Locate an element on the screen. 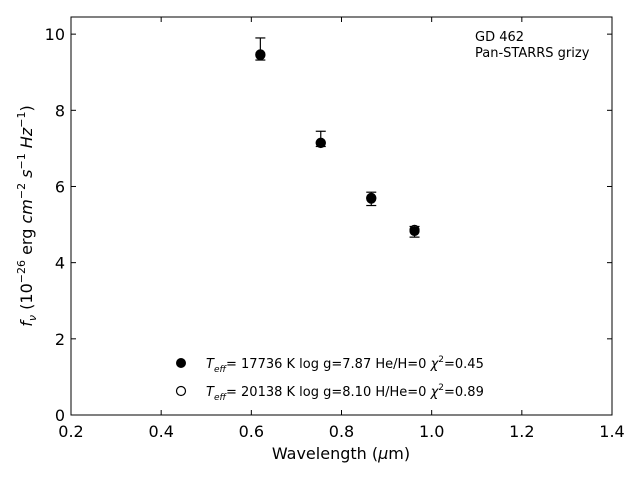 The width and height of the screenshot is (640, 484). y-tick-label: 4 is located at coordinates (60, 263).